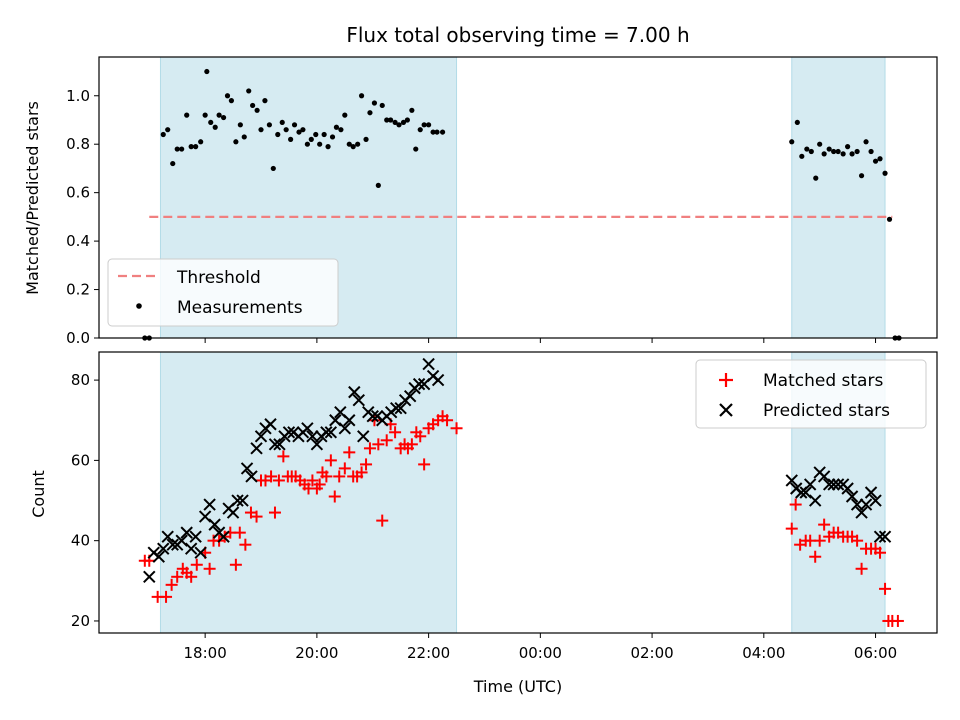 The height and width of the screenshot is (720, 960). Describe the element at coordinates (763, 653) in the screenshot. I see `x-tick-label: 04:00` at that location.